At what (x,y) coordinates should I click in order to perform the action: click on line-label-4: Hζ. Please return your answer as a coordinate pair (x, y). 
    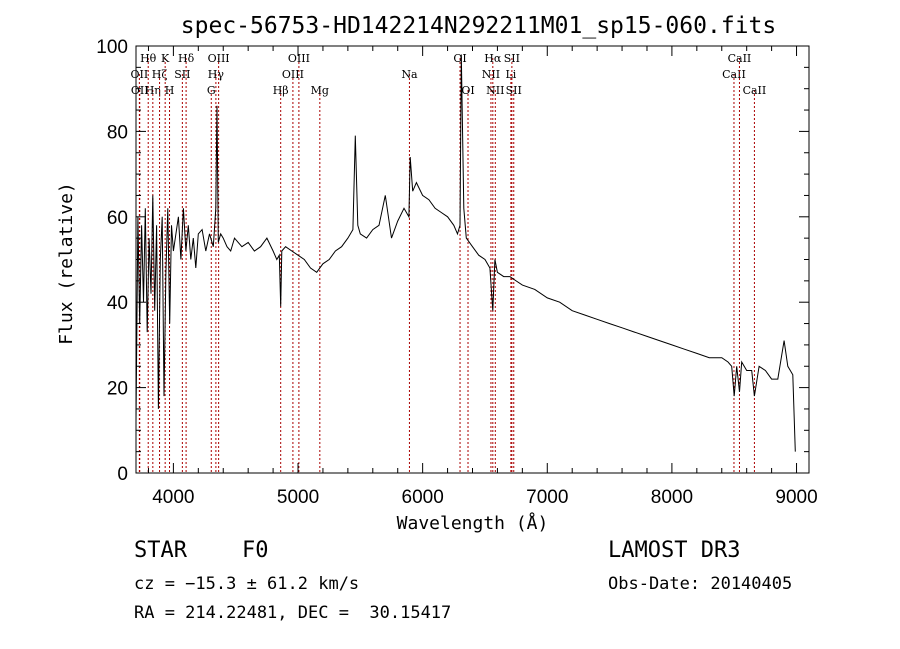
    Looking at the image, I should click on (160, 74).